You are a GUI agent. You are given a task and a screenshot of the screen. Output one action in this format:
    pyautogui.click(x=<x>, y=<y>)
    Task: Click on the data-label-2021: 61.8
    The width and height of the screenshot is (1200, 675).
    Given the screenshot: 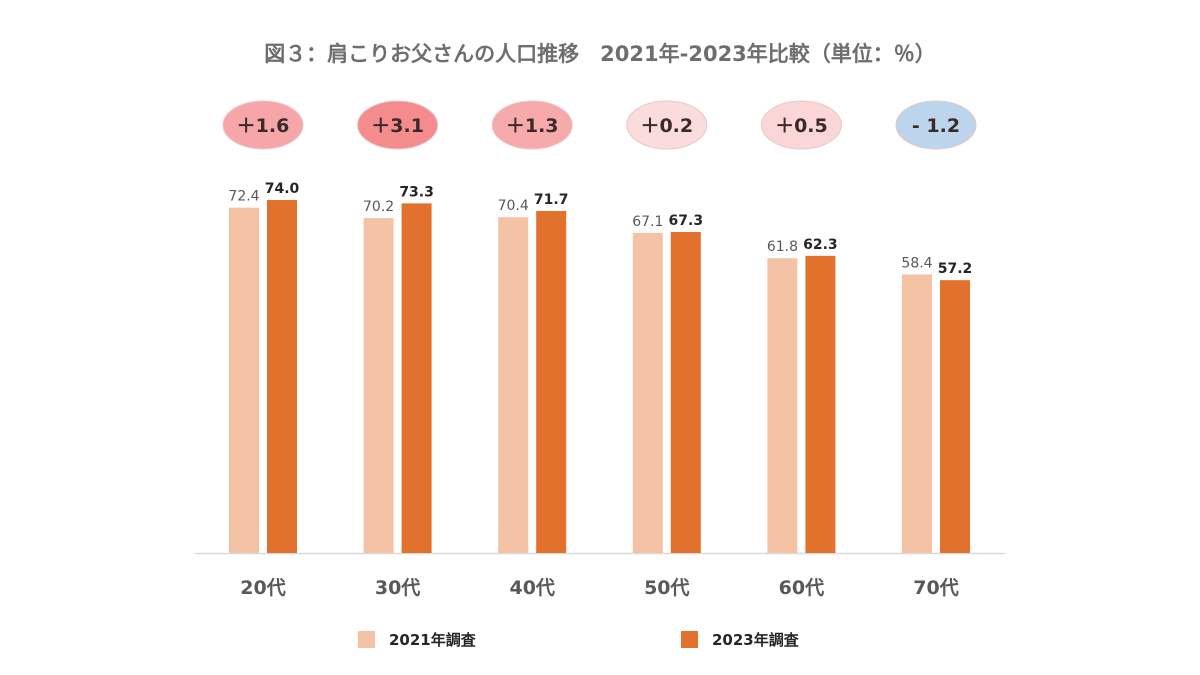 What is the action you would take?
    pyautogui.click(x=782, y=247)
    